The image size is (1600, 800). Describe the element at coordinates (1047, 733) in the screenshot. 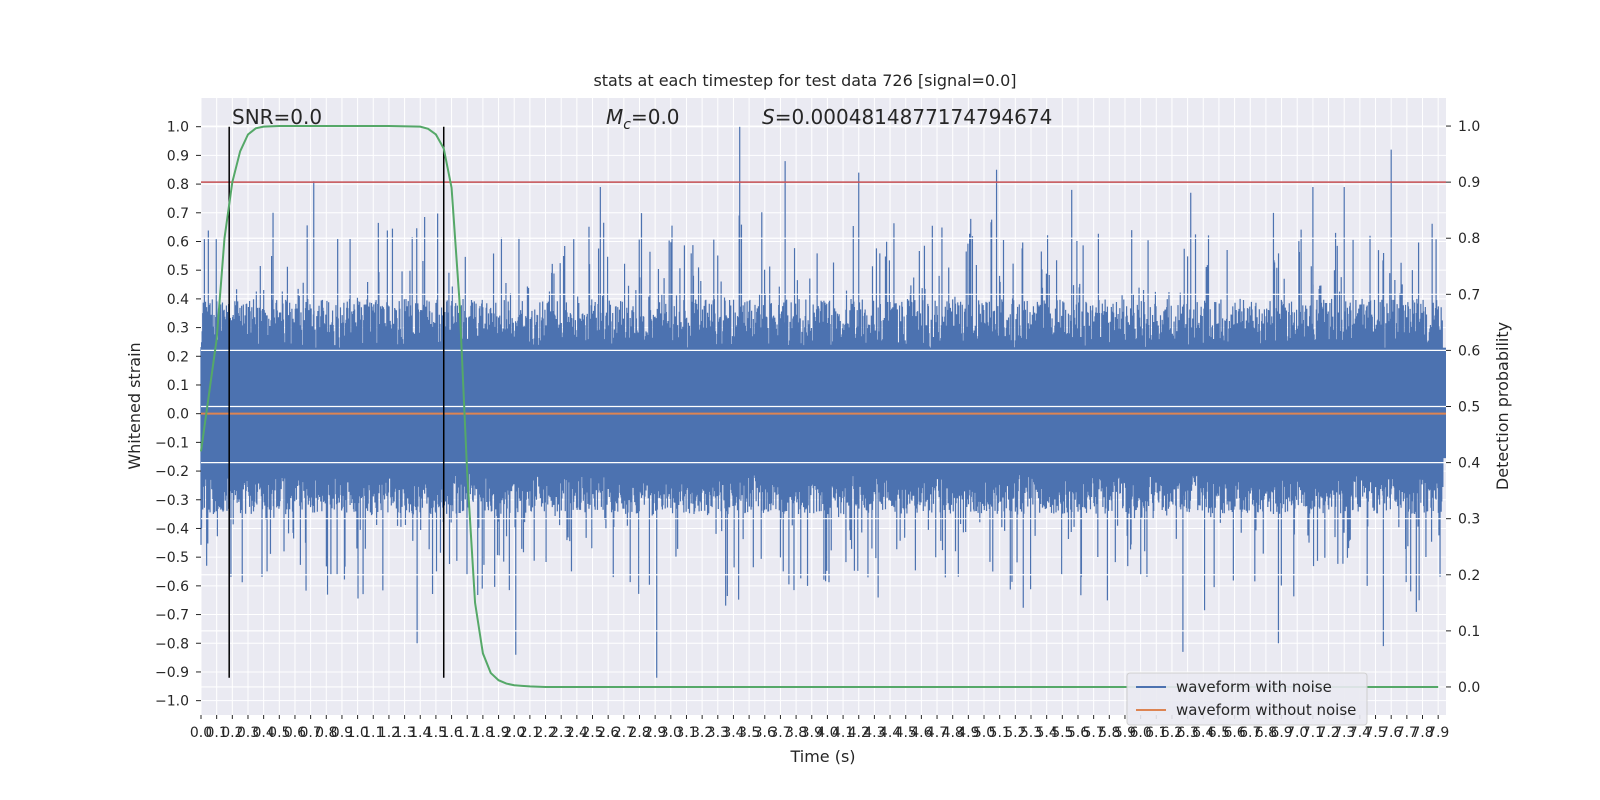

I see `x-tick-label: 5.4` at that location.